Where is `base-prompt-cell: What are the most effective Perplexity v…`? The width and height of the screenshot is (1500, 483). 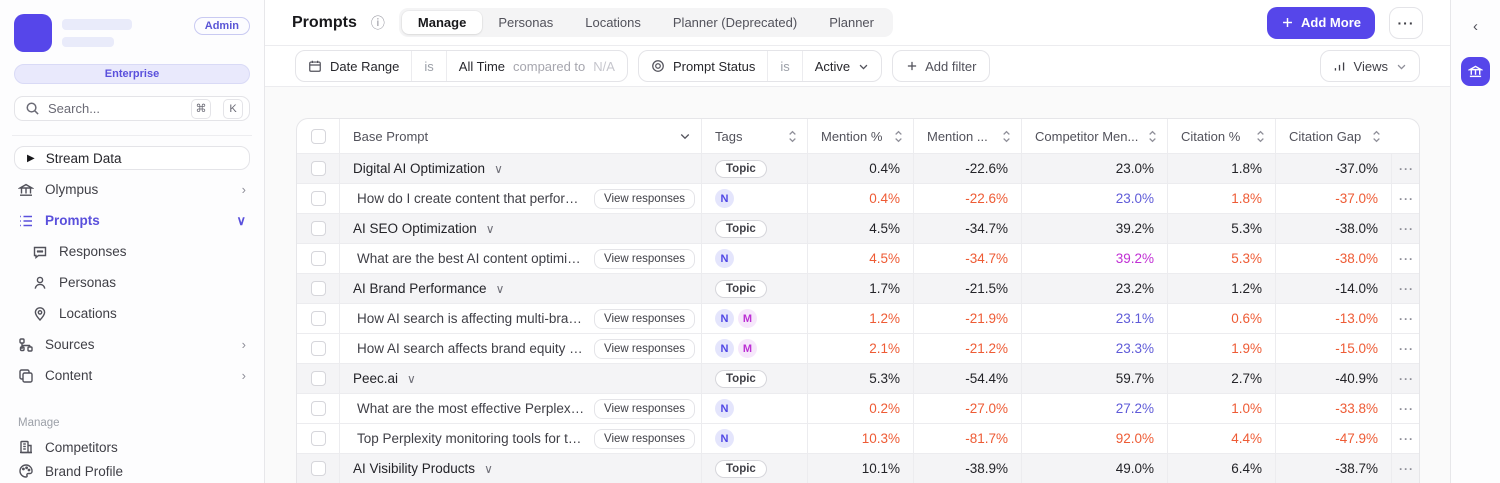 base-prompt-cell: What are the most effective Perplexity v… is located at coordinates (520, 408).